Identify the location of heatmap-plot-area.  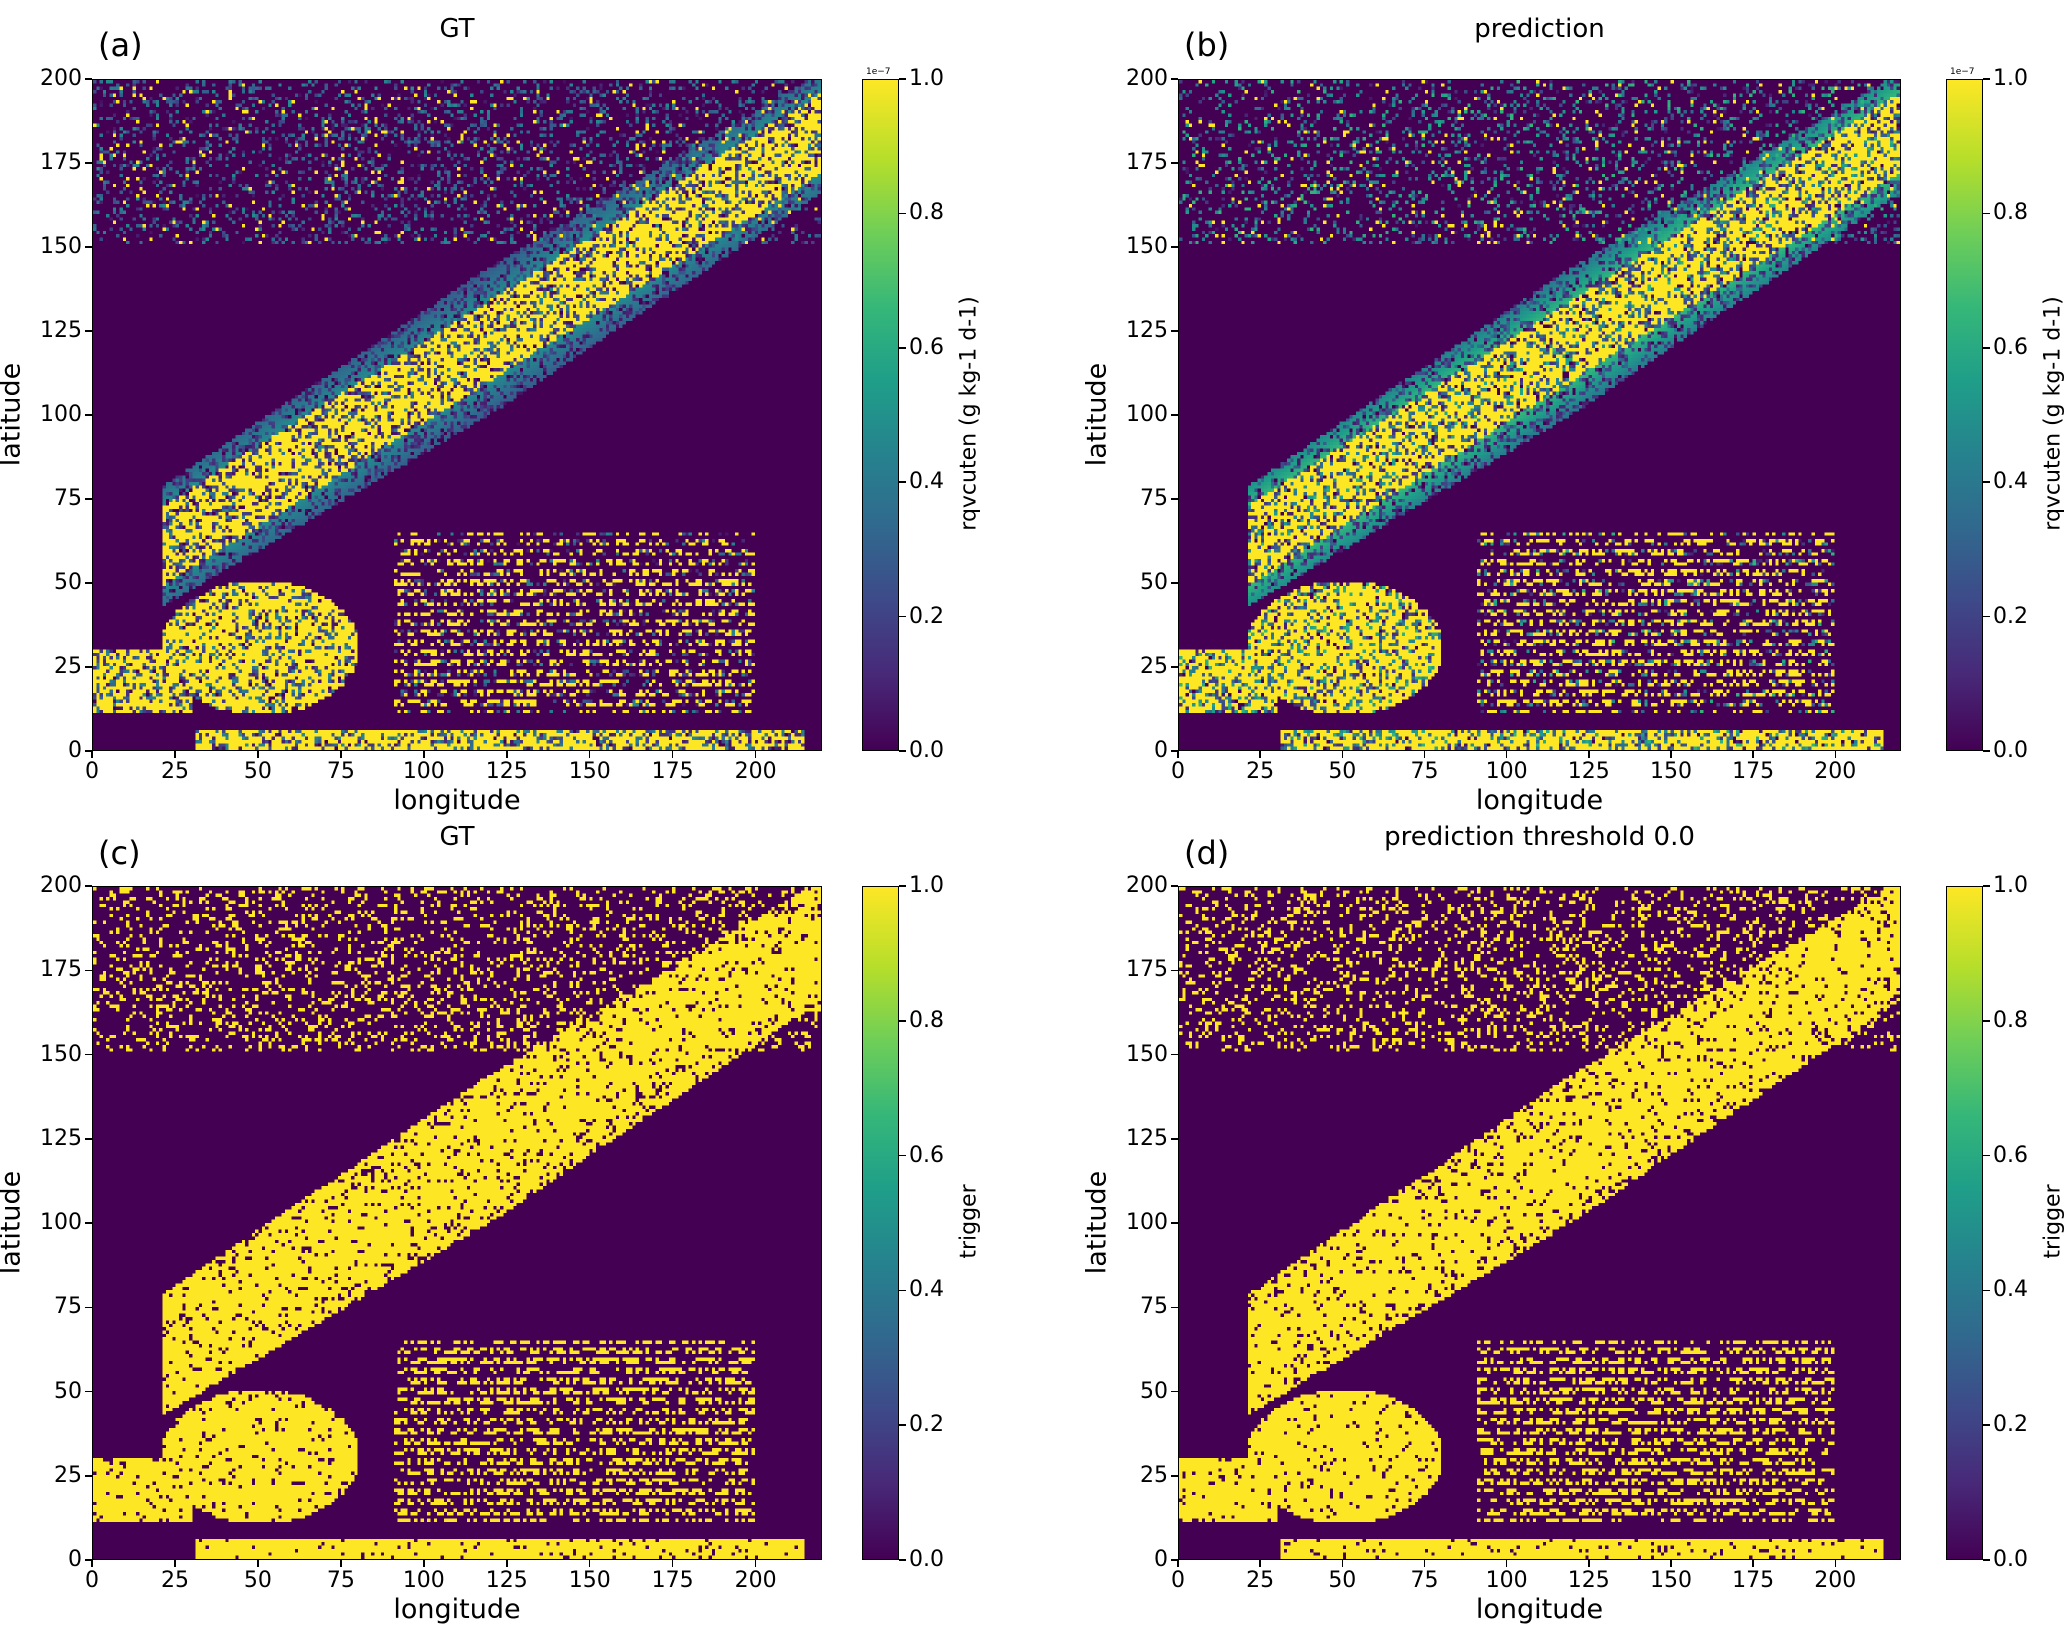
(1539, 415).